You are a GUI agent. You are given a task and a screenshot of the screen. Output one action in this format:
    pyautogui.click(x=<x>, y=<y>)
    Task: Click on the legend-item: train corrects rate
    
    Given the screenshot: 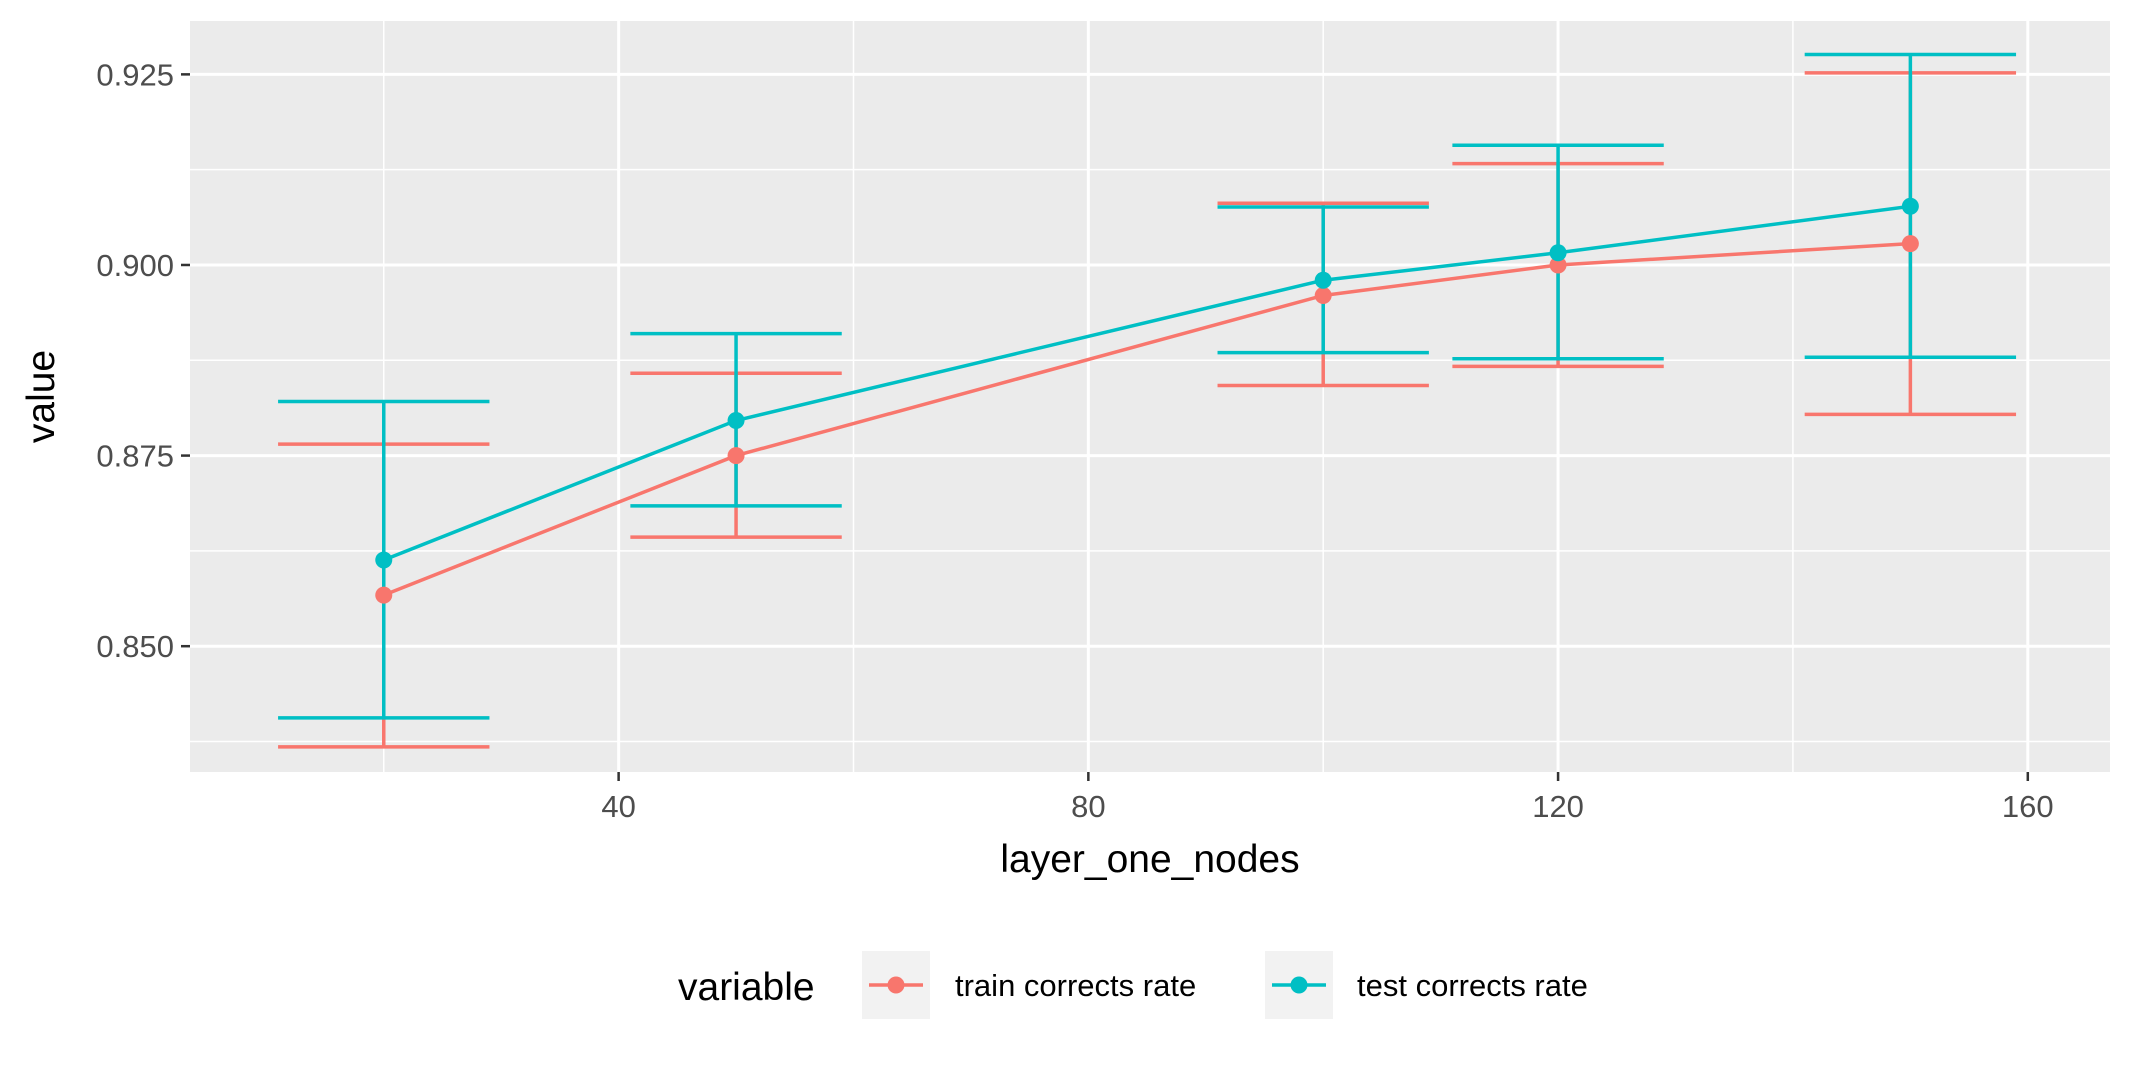 What is the action you would take?
    pyautogui.click(x=1029, y=985)
    